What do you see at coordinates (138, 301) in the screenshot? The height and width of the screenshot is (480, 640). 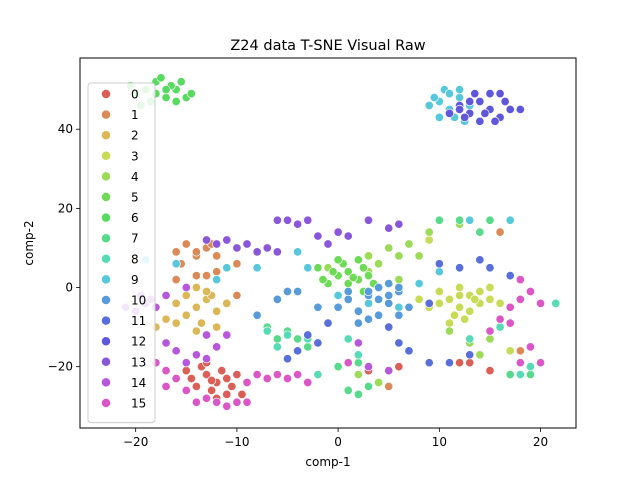 I see `legend-label: 10` at bounding box center [138, 301].